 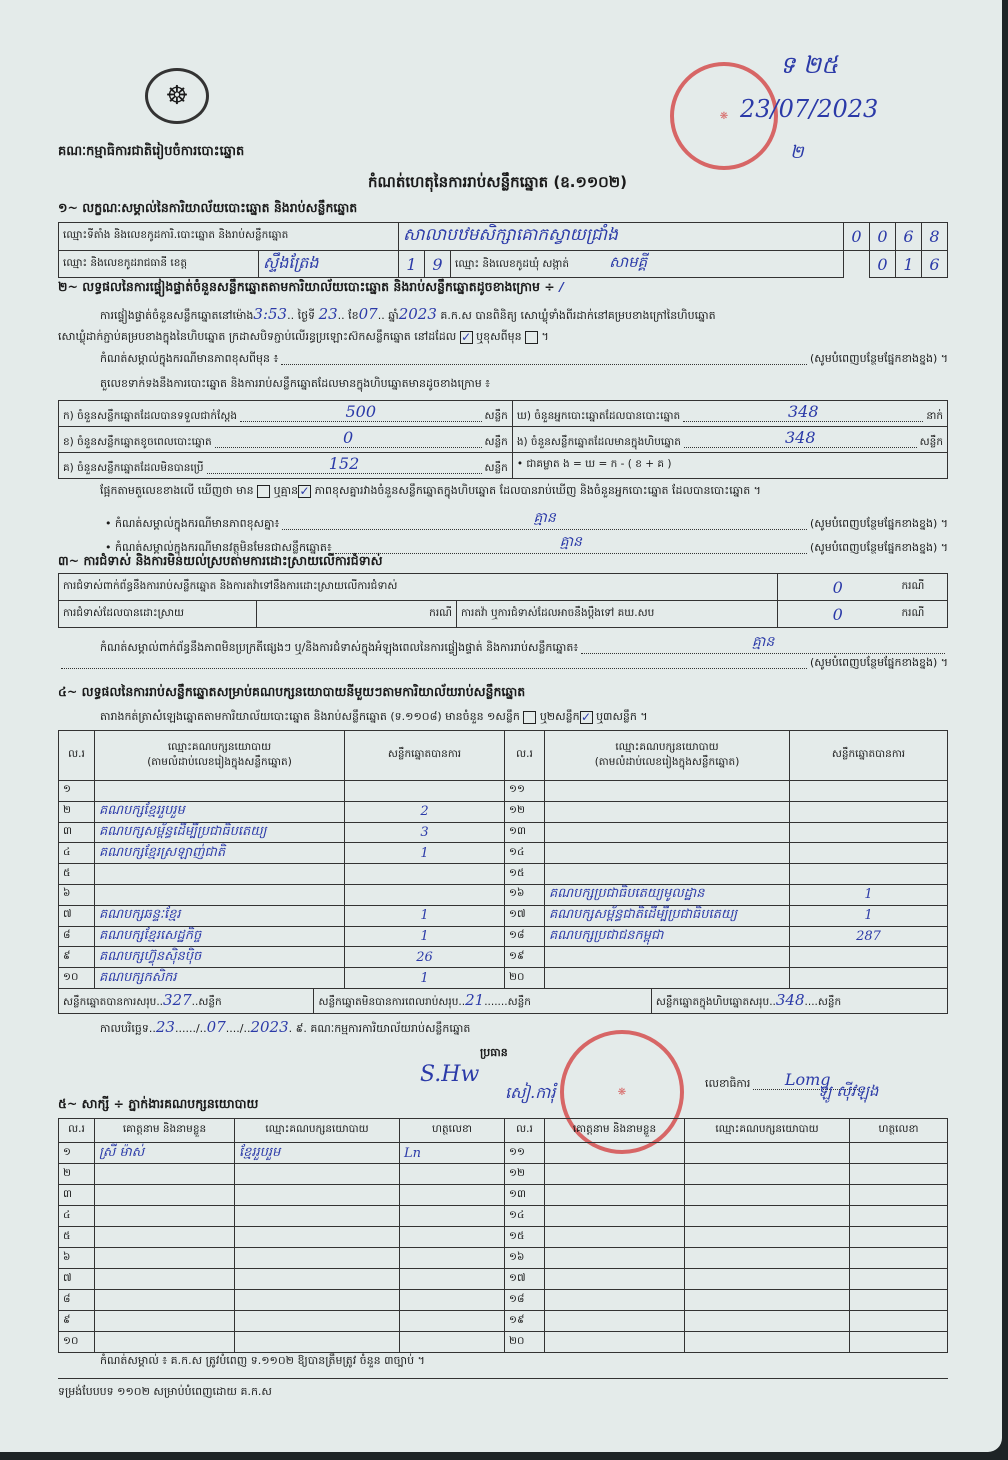 I want to click on note-mismatch-value: គ្មាន, so click(x=544, y=519).